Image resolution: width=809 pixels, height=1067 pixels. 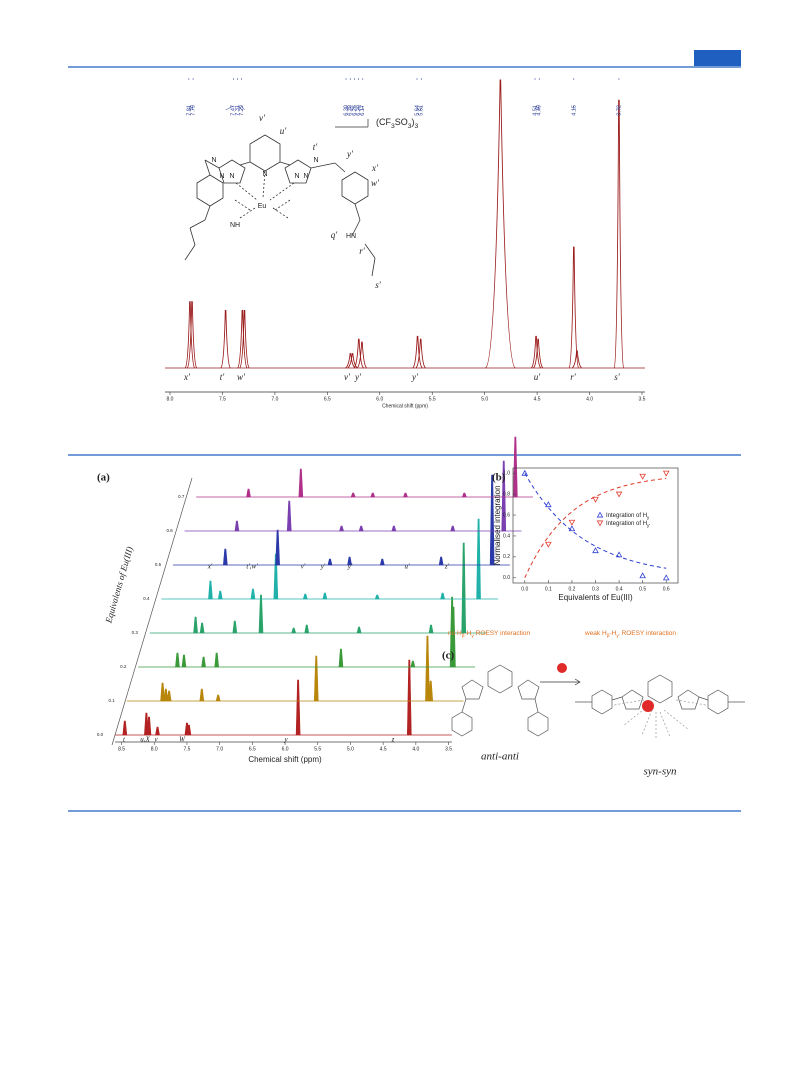 What do you see at coordinates (241, 377) in the screenshot?
I see `peak-assignment: w'` at bounding box center [241, 377].